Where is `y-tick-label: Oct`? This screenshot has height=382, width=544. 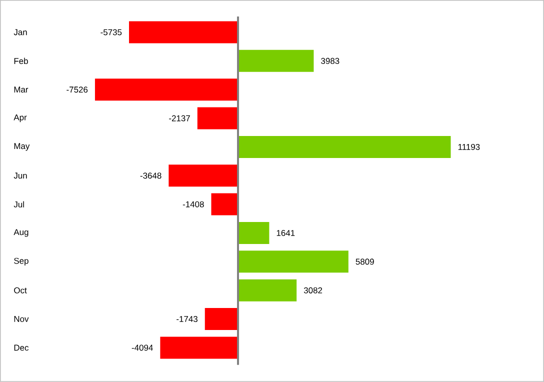
y-tick-label: Oct is located at coordinates (20, 290).